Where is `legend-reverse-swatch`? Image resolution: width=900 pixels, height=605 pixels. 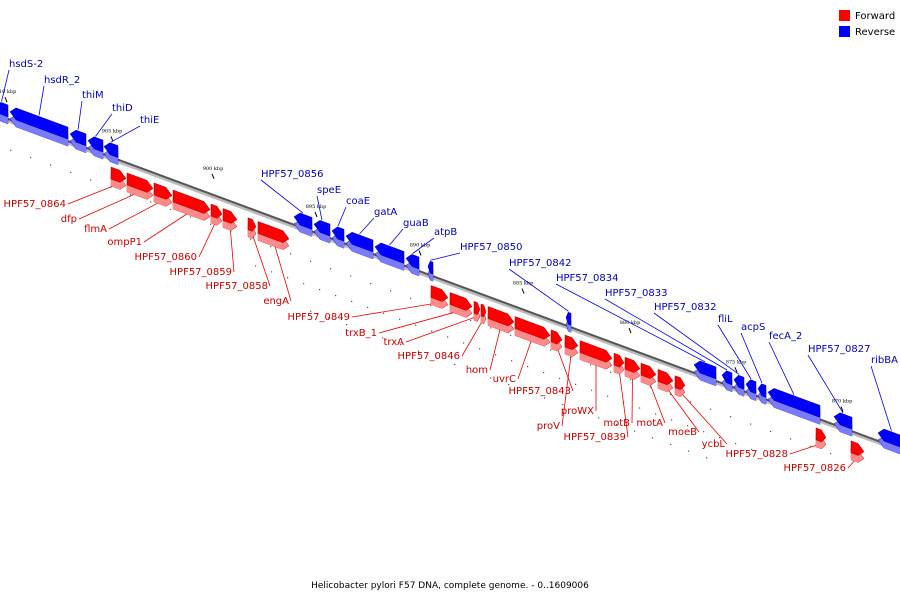 legend-reverse-swatch is located at coordinates (844, 31).